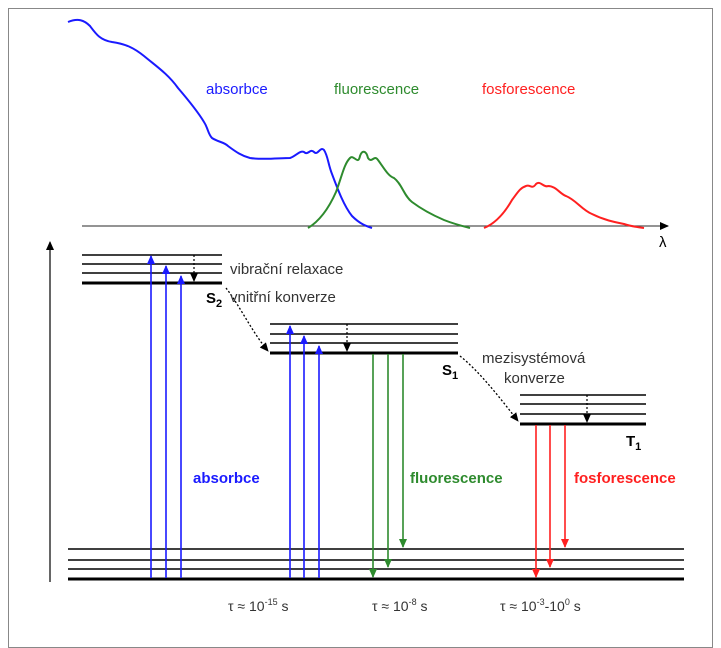  Describe the element at coordinates (389, 189) in the screenshot. I see `fluorescence-spectrum-curve` at that location.